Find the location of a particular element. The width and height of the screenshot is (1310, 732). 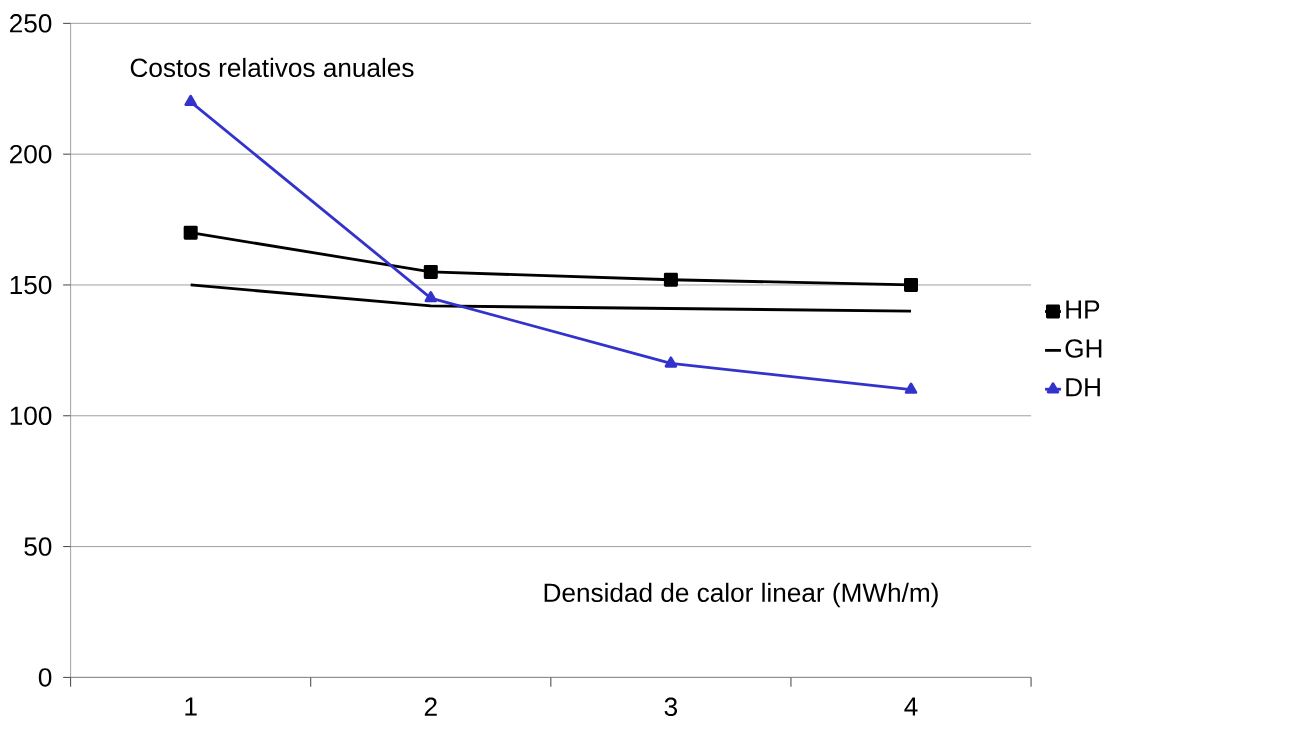

legend-label: GH is located at coordinates (1083, 349).